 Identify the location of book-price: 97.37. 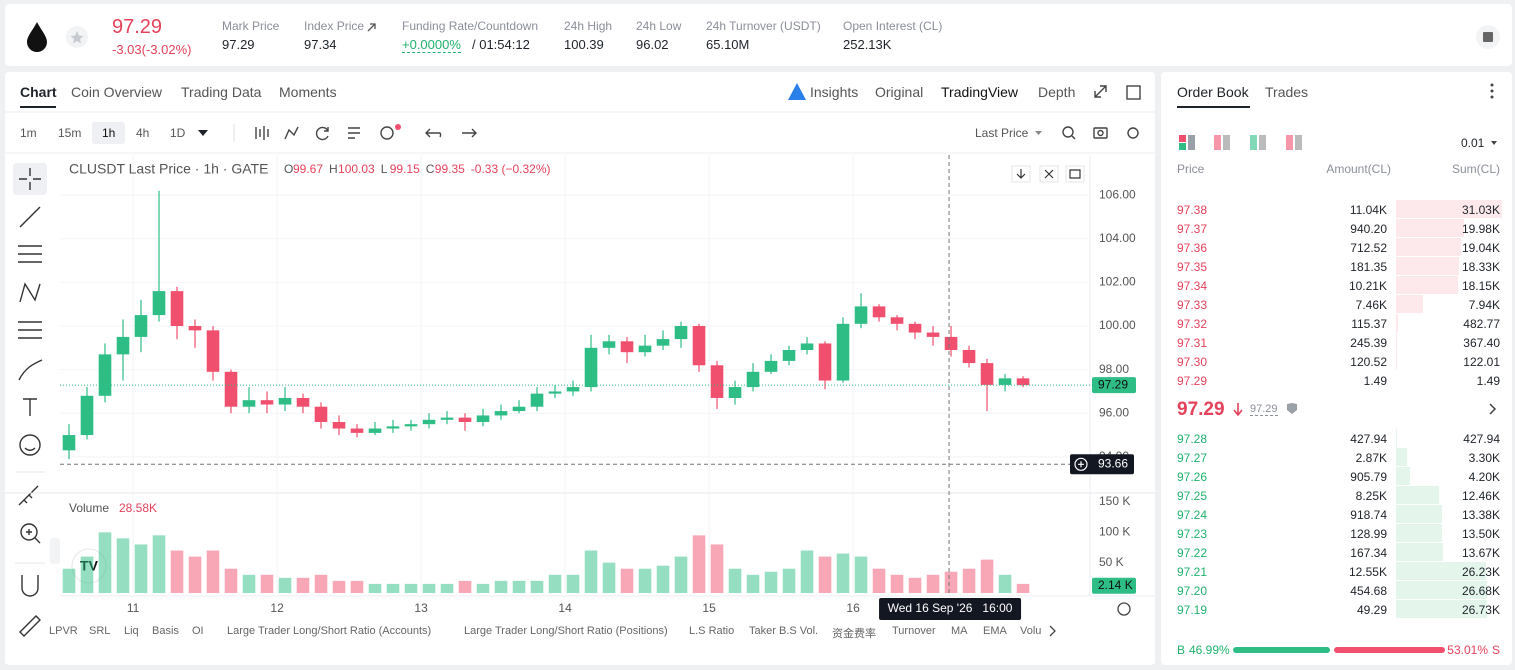
(1192, 229).